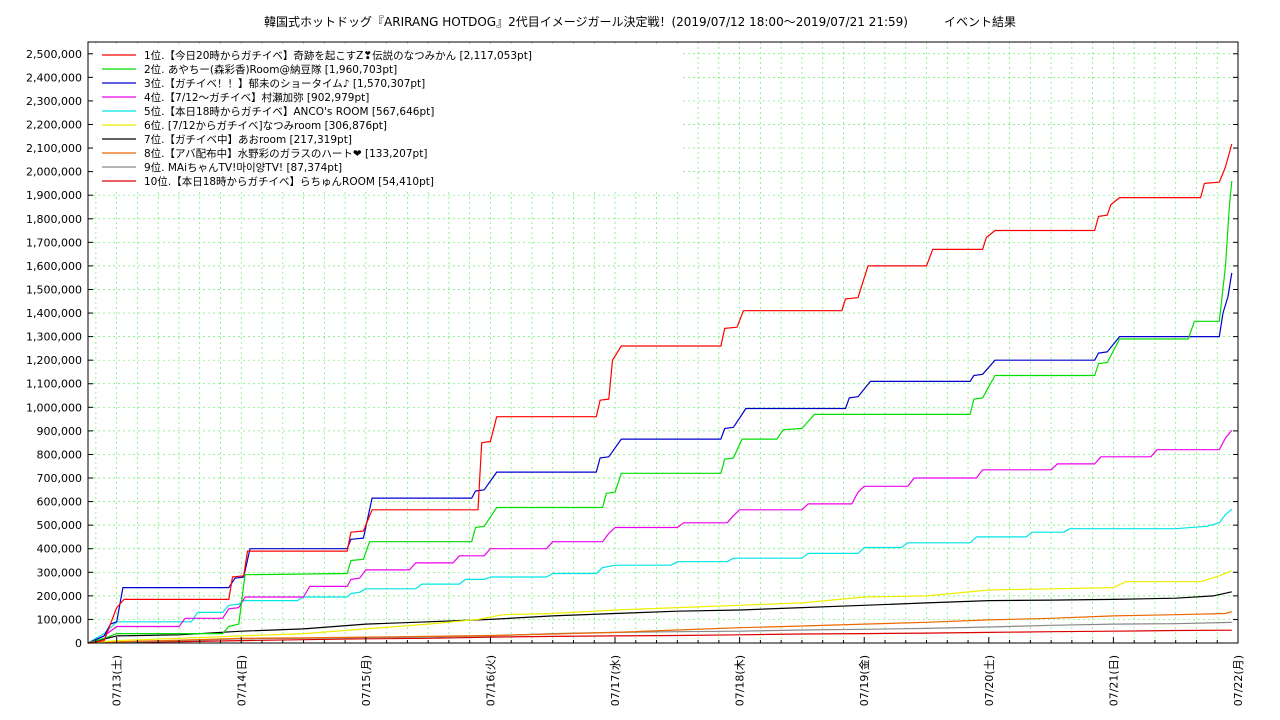 This screenshot has height=720, width=1280. What do you see at coordinates (615, 680) in the screenshot?
I see `x-tick-label: 07/17(水)` at bounding box center [615, 680].